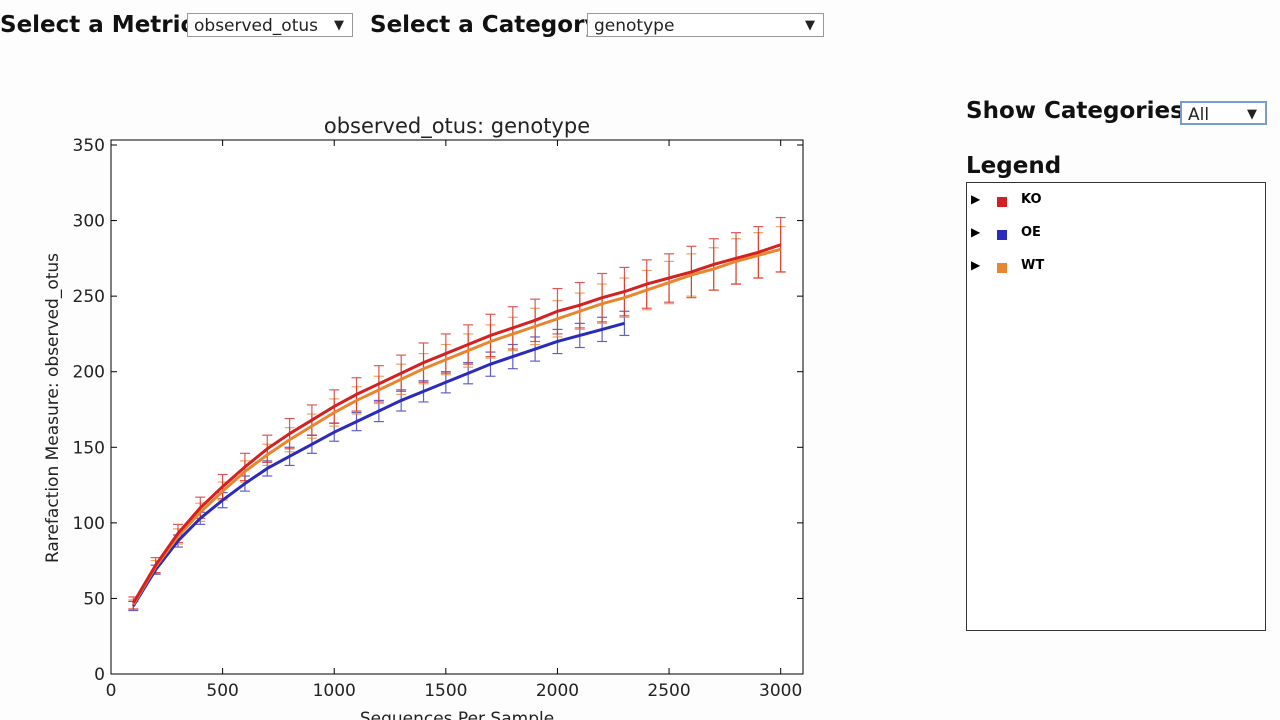  I want to click on y-tick-label: 250, so click(89, 297).